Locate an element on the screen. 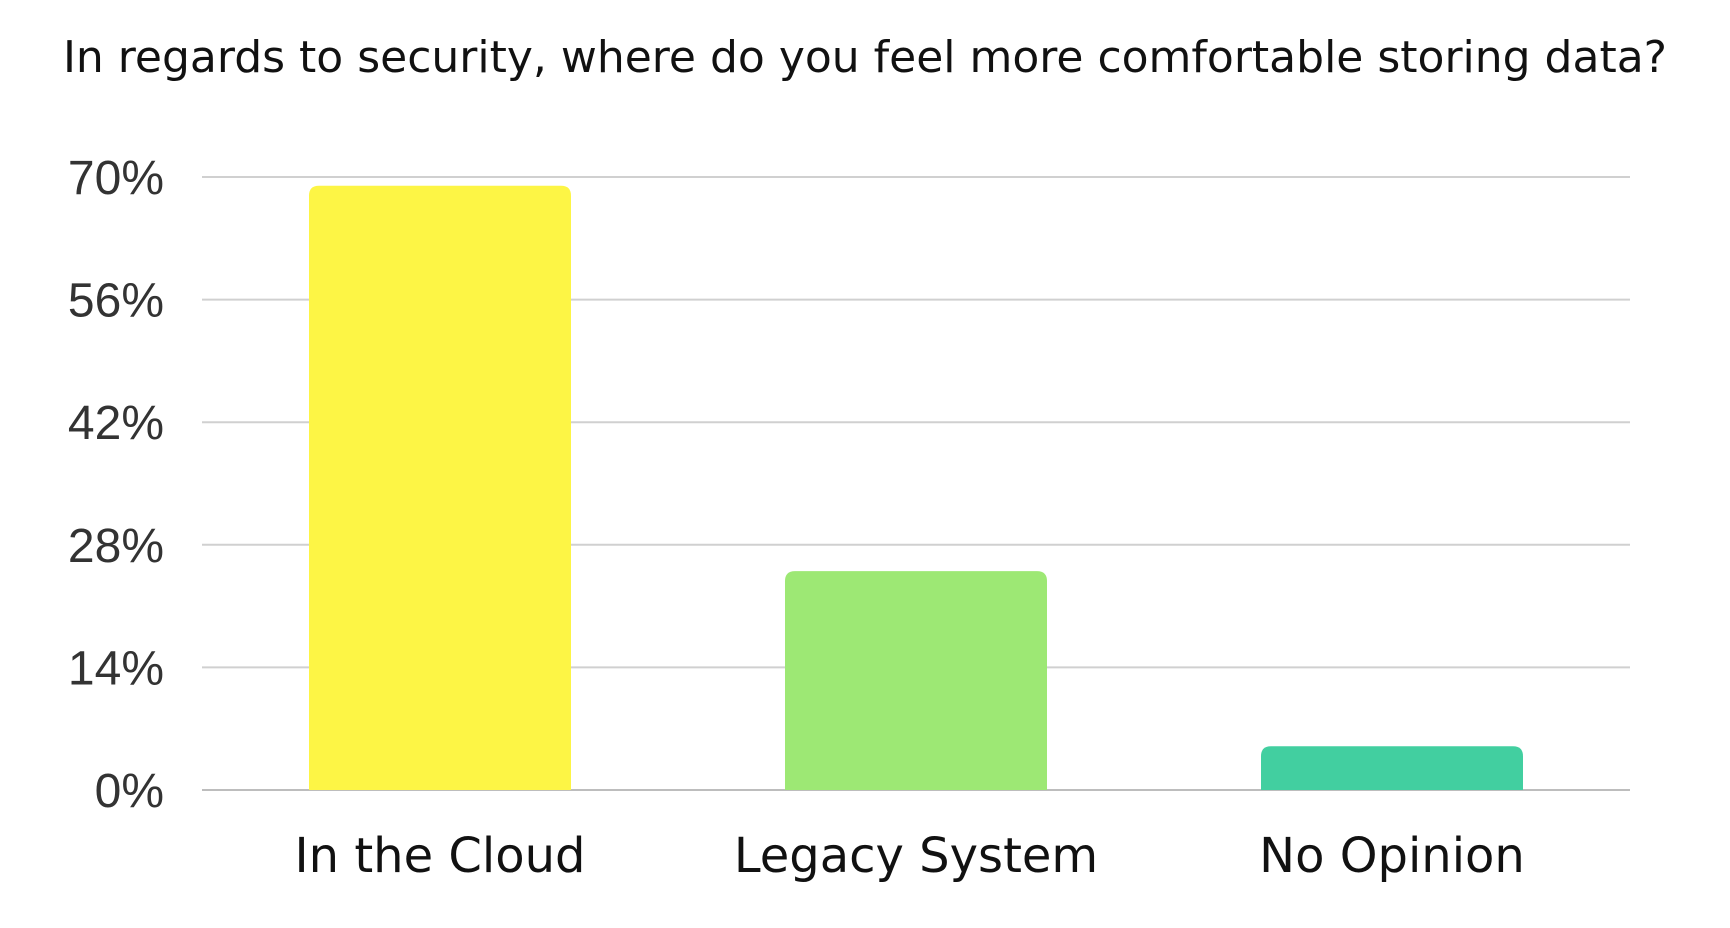  y-axis-ticks: 0% 14% 28% 42% 56% 70% is located at coordinates (116, 485).